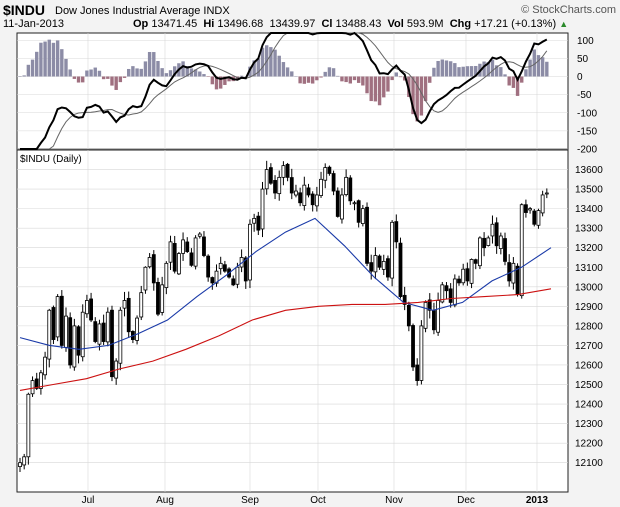 Image resolution: width=620 pixels, height=507 pixels. Describe the element at coordinates (589, 209) in the screenshot. I see `price-tick-label: 13400` at that location.